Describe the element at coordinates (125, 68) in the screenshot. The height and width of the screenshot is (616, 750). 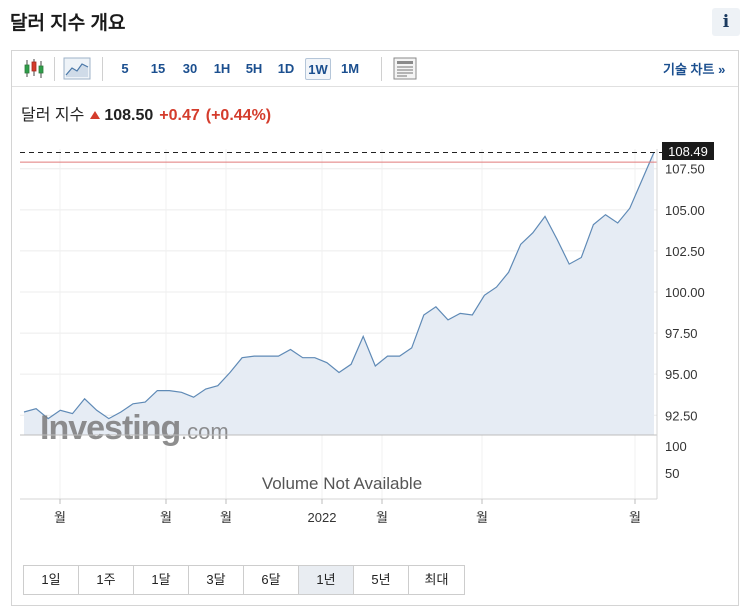
I see `interval-5-button: 5` at that location.